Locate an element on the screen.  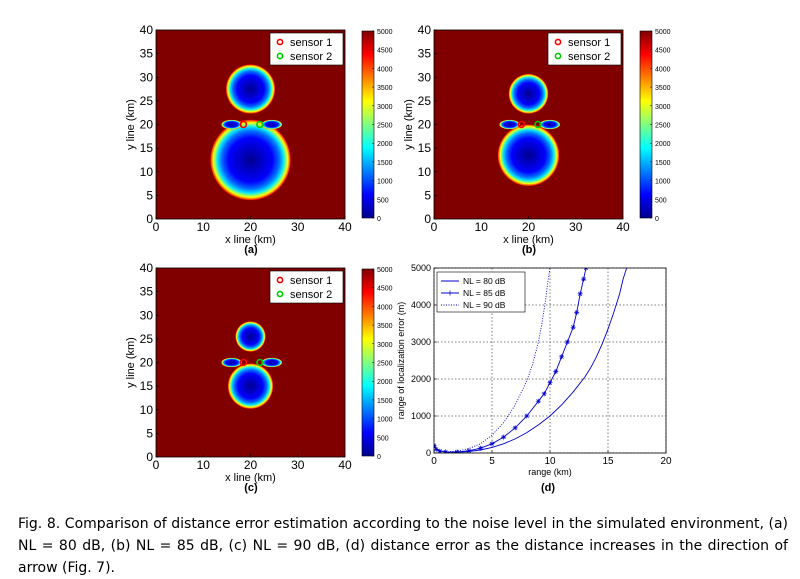
y-tick-label: 4000 is located at coordinates (421, 305).